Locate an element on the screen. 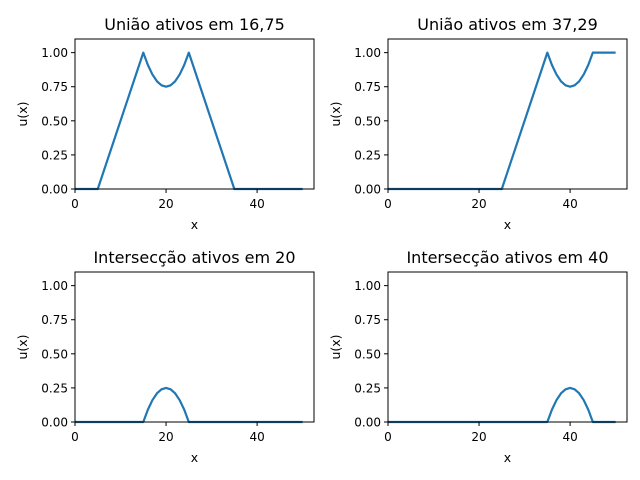 The width and height of the screenshot is (640, 480). chart-title: União ativos em 37,29 is located at coordinates (507, 24).